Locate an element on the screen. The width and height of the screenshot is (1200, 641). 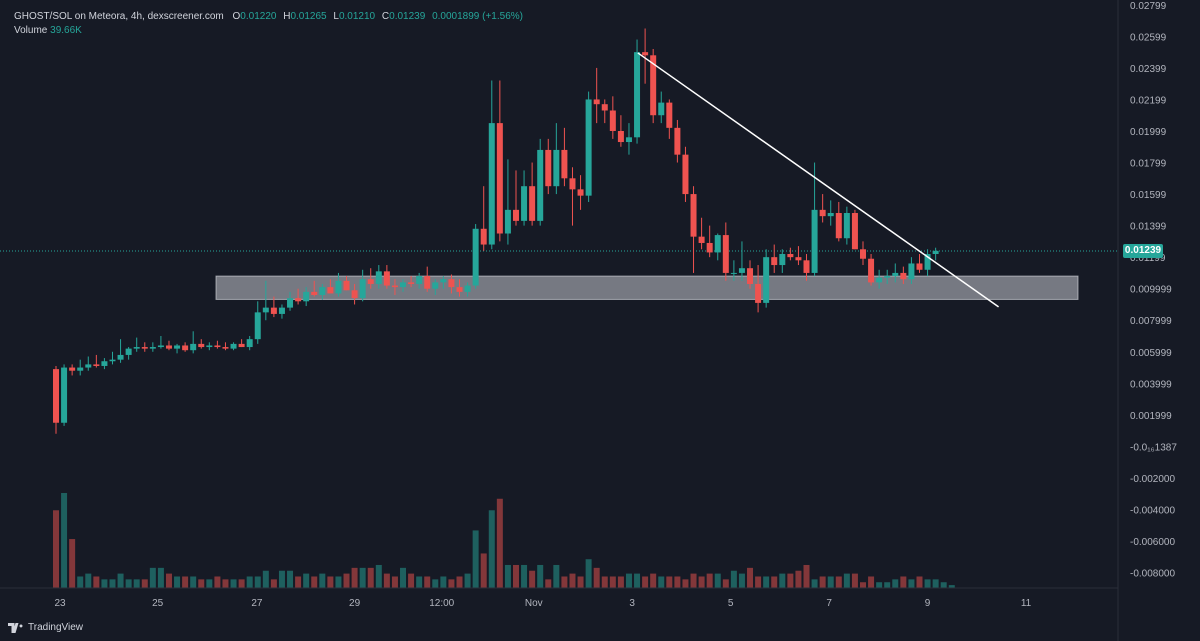
time-tick-label: 25 is located at coordinates (158, 603).